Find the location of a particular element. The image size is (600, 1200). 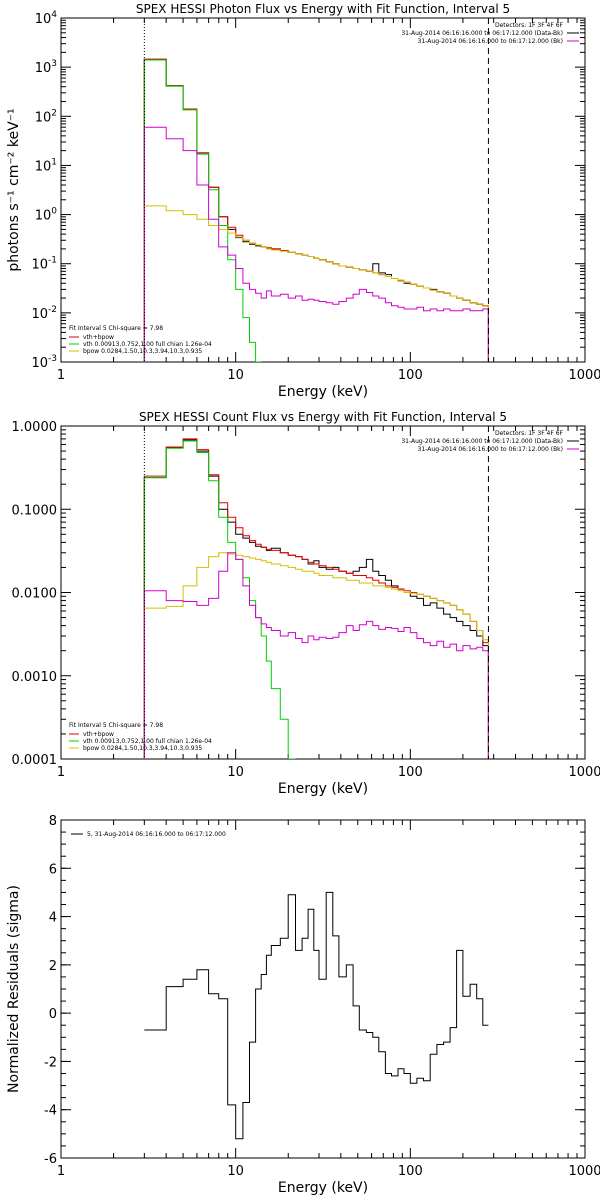

y-tick-label: 10² is located at coordinates (46, 116).